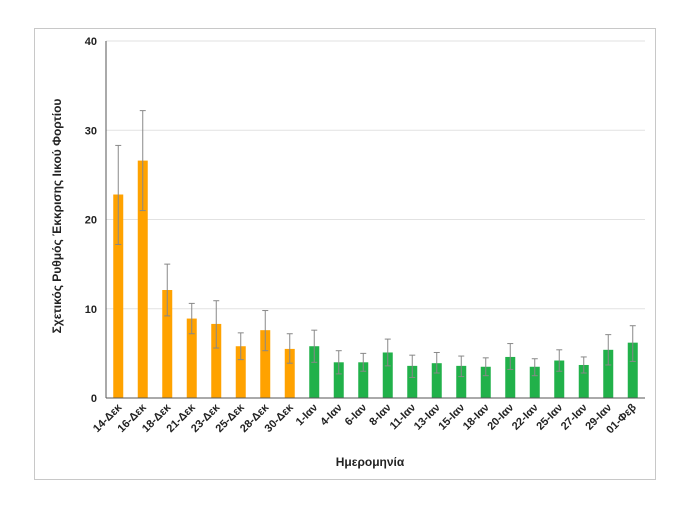 The image size is (700, 531). What do you see at coordinates (331, 415) in the screenshot?
I see `x-tick-label: 4-Ιαν` at bounding box center [331, 415].